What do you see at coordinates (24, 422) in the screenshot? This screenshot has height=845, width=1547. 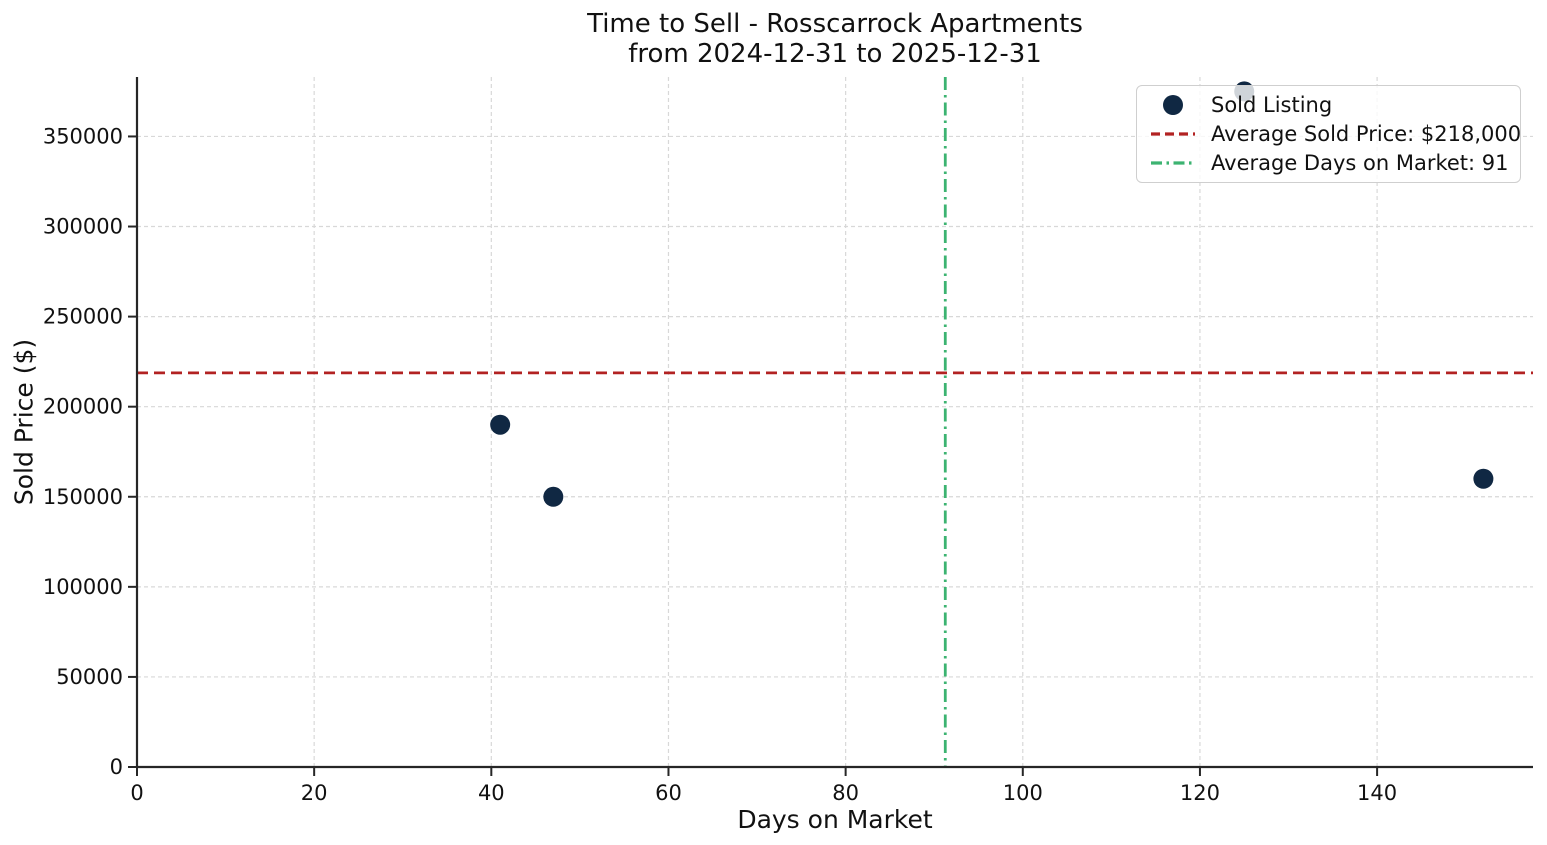 I see `y-axis-label: Sold Price ($)` at bounding box center [24, 422].